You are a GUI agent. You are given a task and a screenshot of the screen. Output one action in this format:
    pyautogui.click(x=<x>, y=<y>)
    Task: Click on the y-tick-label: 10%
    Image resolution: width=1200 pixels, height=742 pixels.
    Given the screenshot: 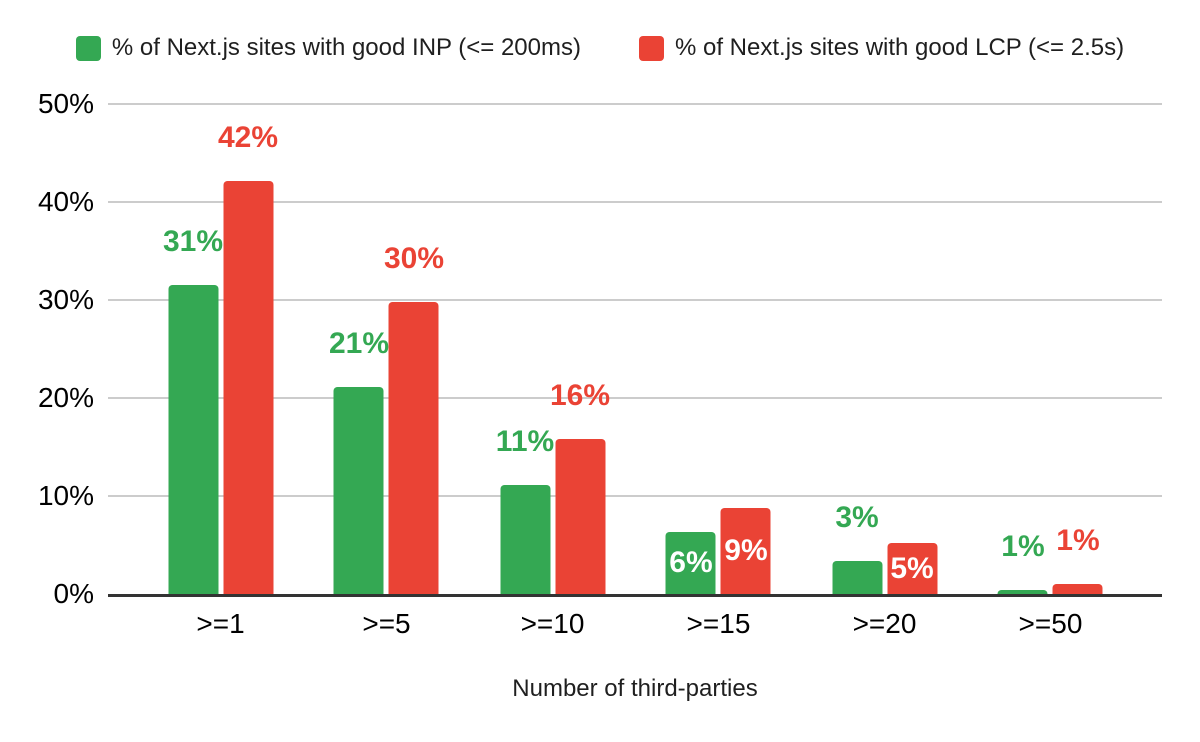 What is the action you would take?
    pyautogui.click(x=65, y=495)
    